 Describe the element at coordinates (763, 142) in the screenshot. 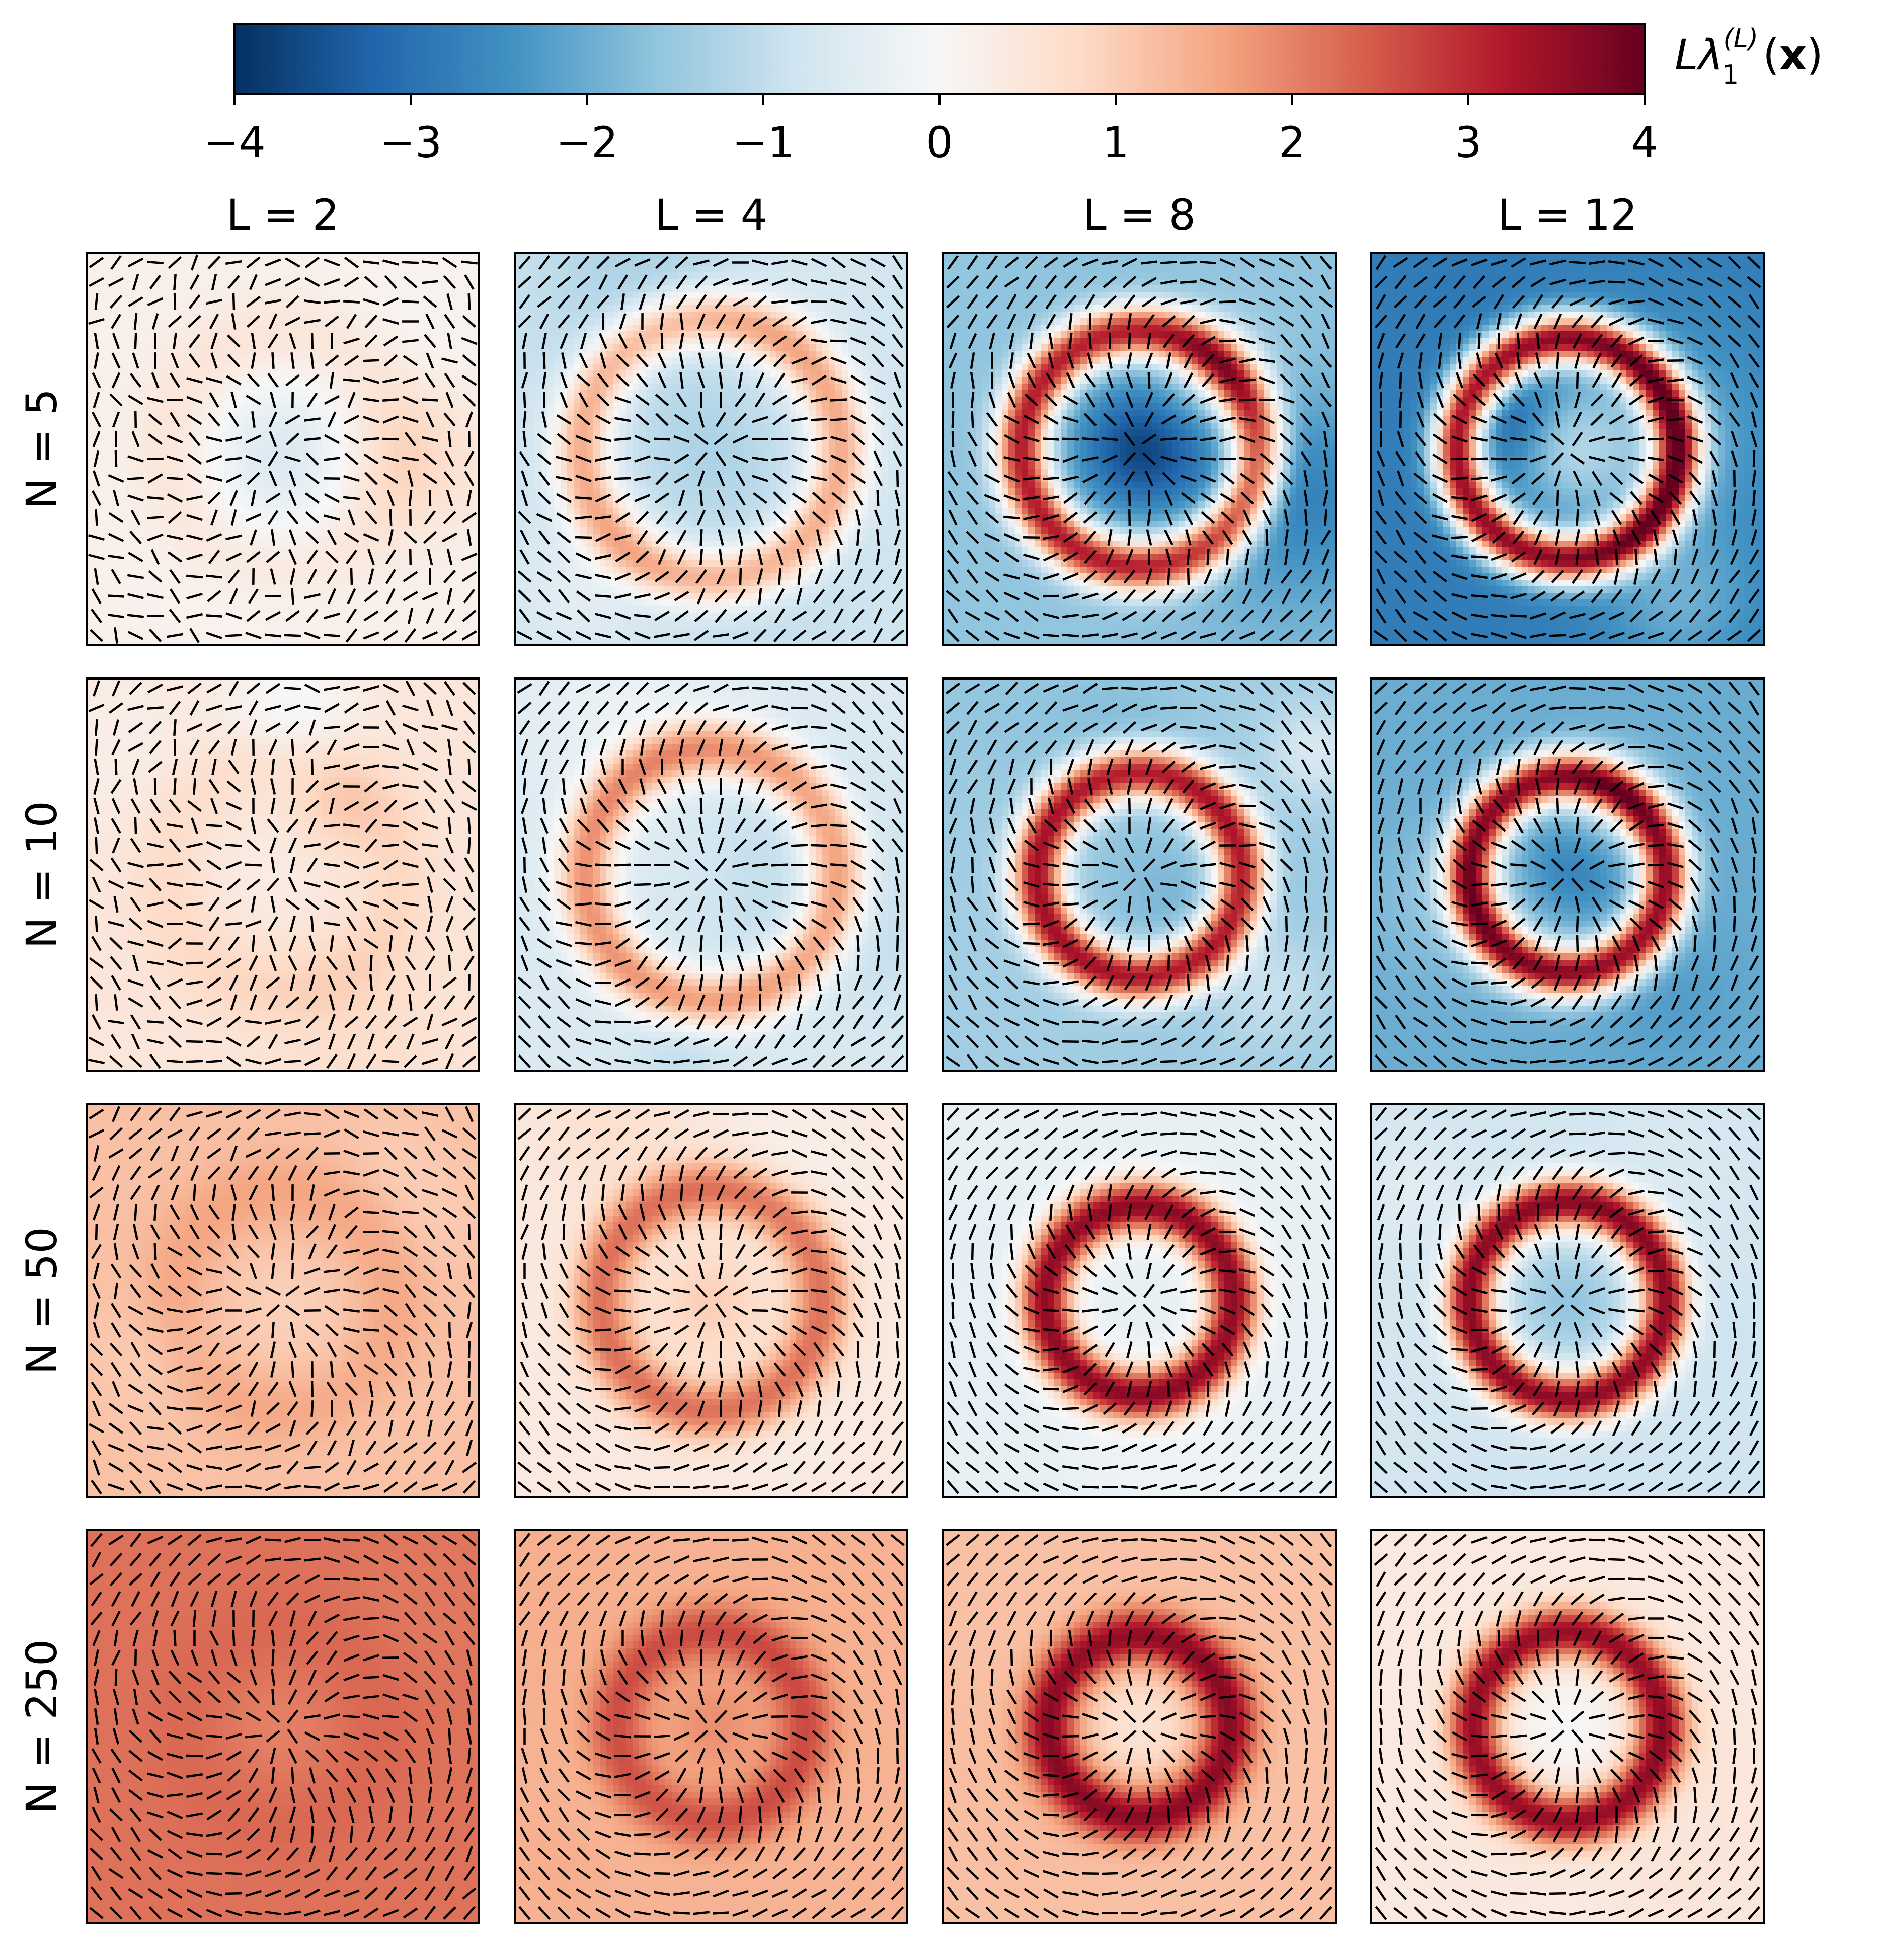

I see `colorbar-tick-label: −1` at that location.